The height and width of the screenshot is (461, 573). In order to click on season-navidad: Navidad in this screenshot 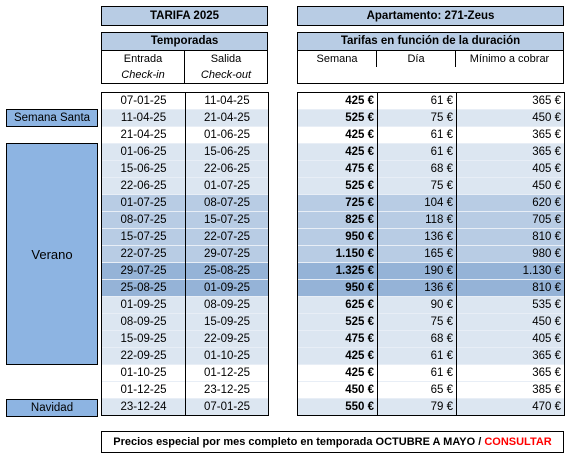, I will do `click(52, 408)`.